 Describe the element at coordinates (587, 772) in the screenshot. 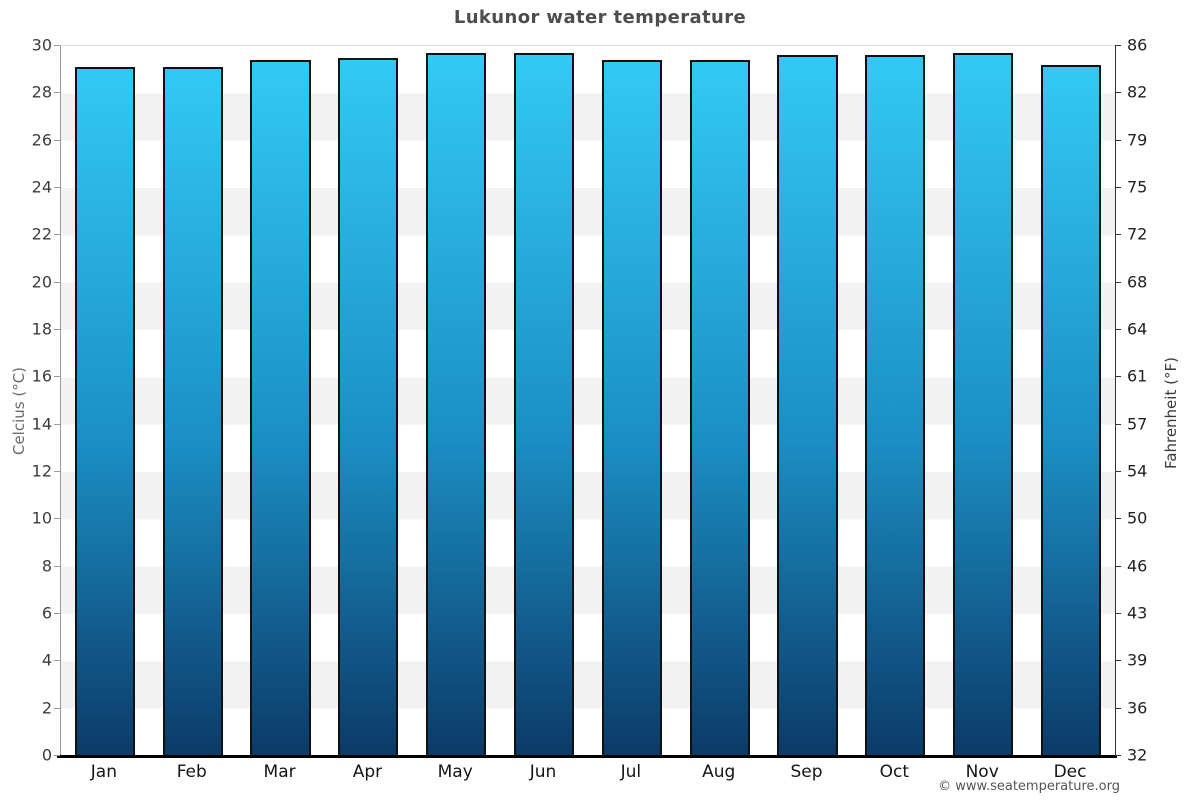

I see `month-axis: Jan Feb Mar Apr May Jun Jul Aug Sep Oct Nov Dec` at that location.